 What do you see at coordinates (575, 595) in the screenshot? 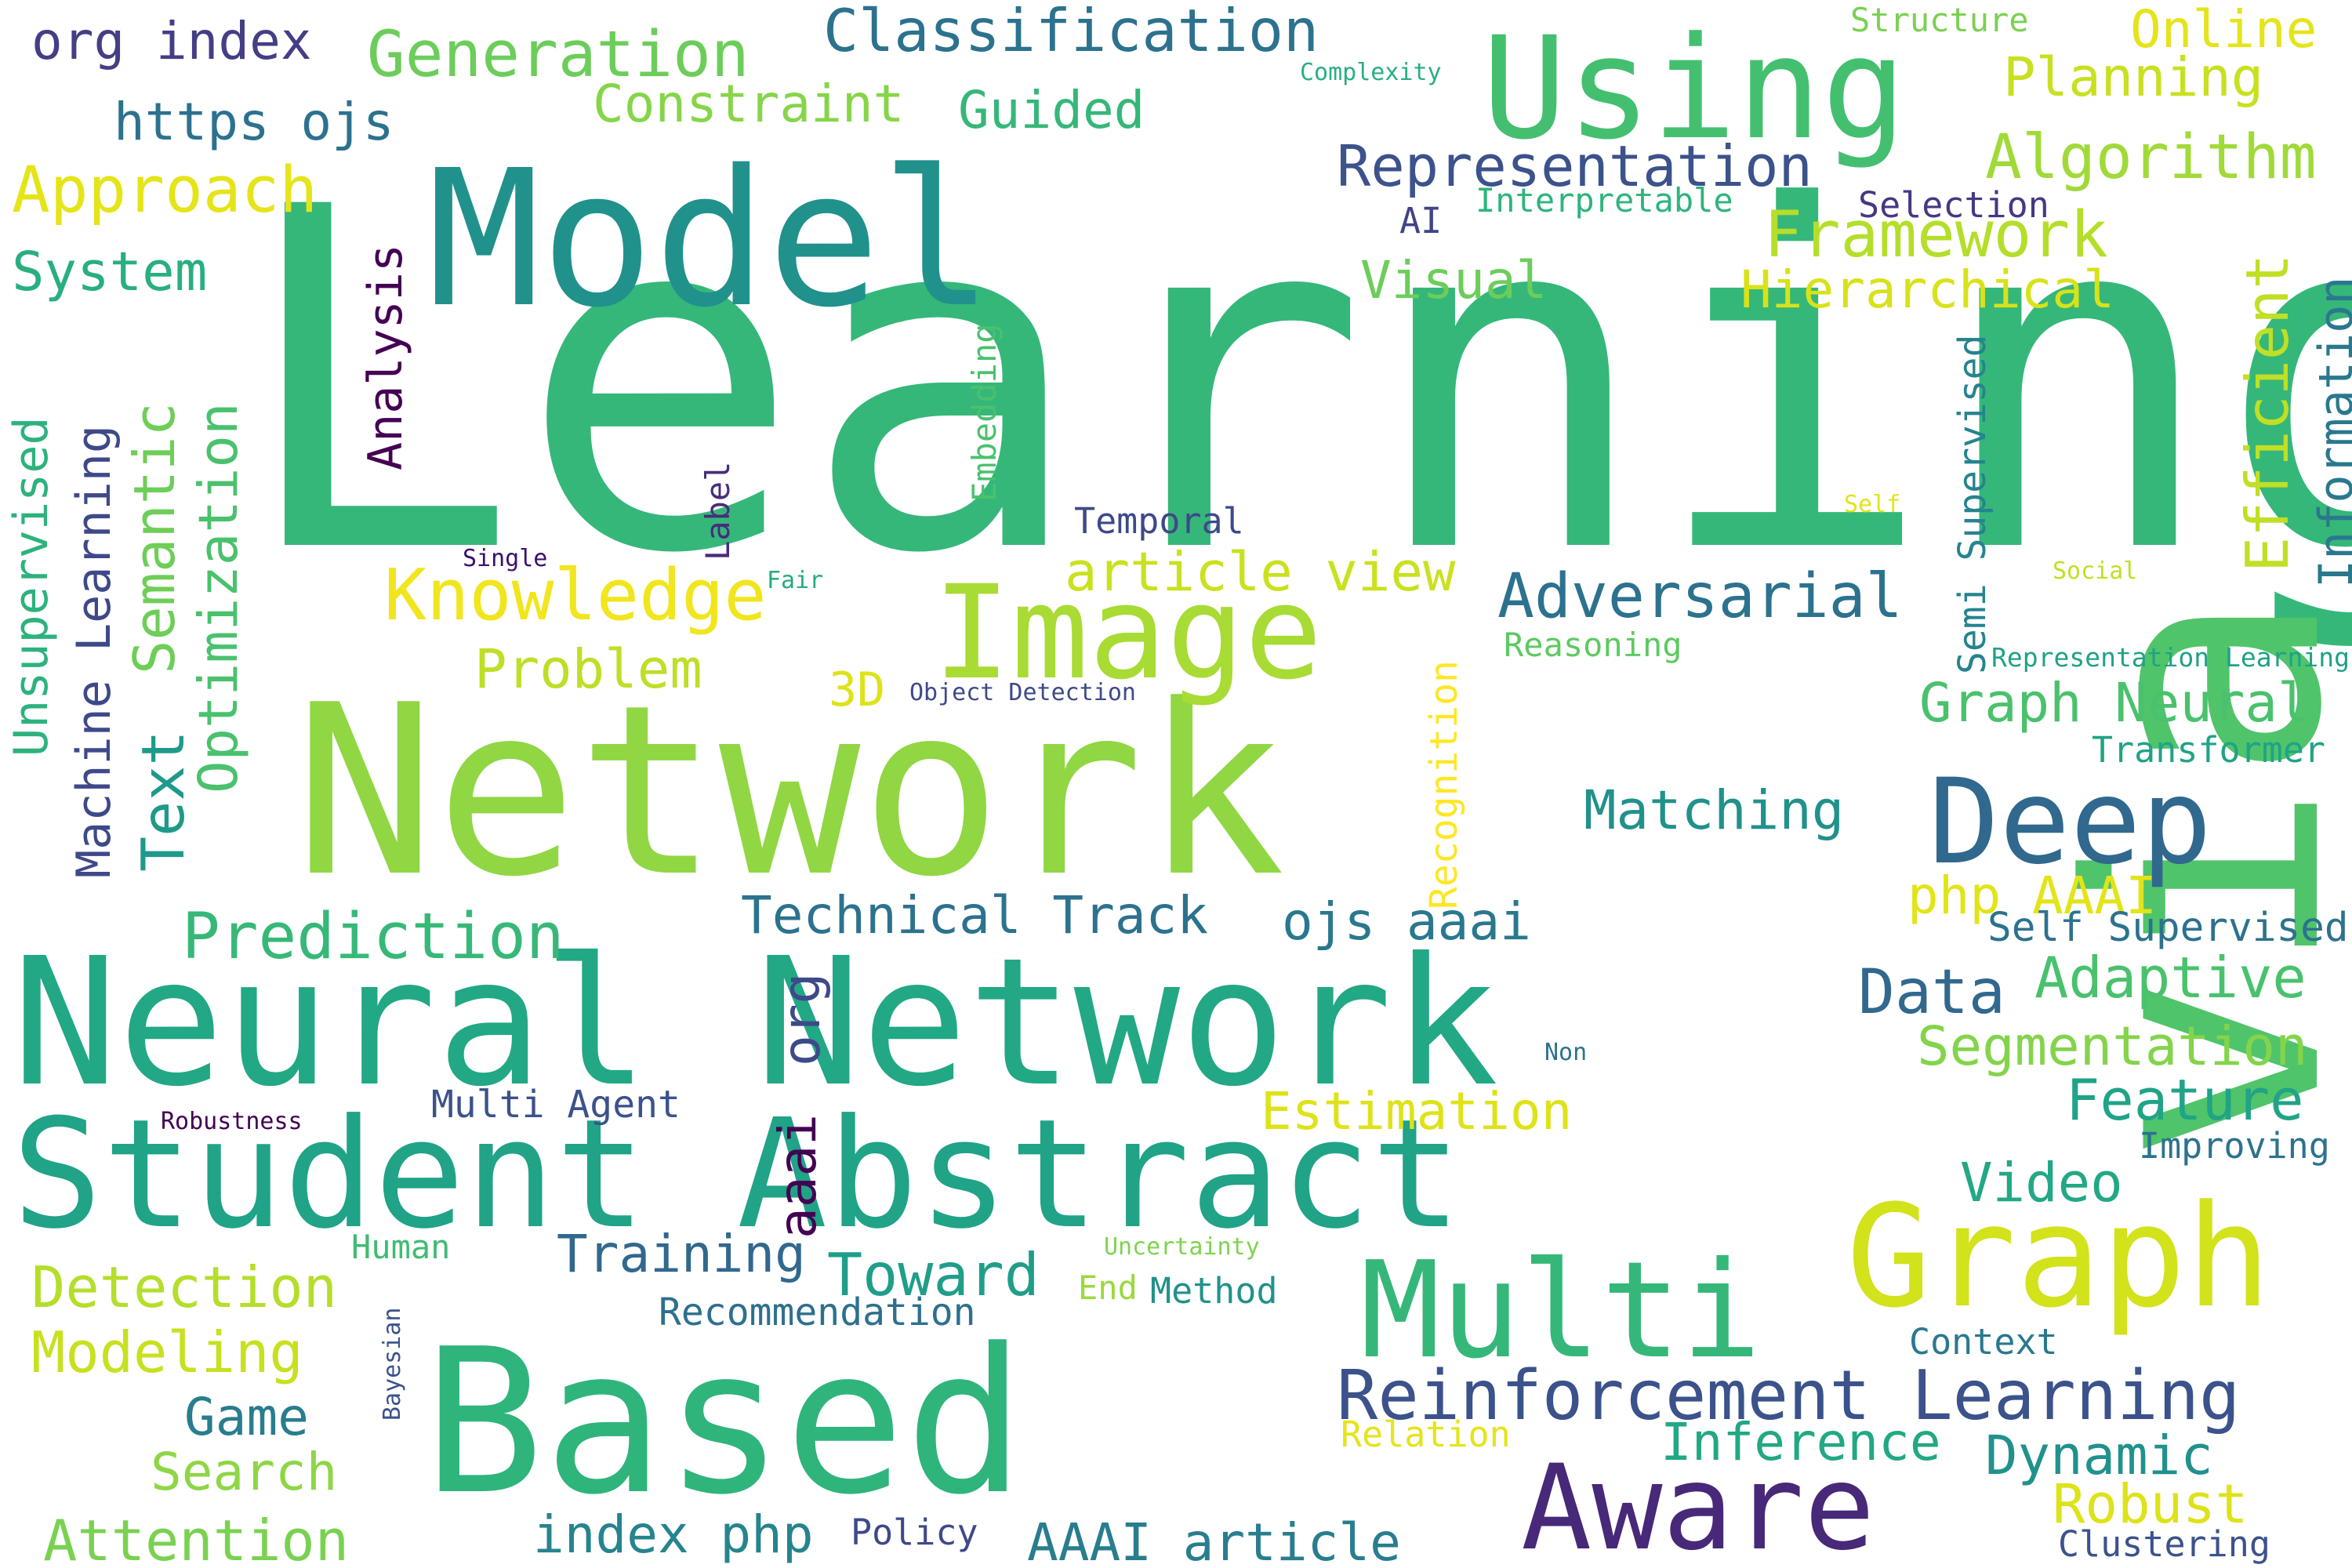
I see `word-knowledge: Knowledge` at bounding box center [575, 595].